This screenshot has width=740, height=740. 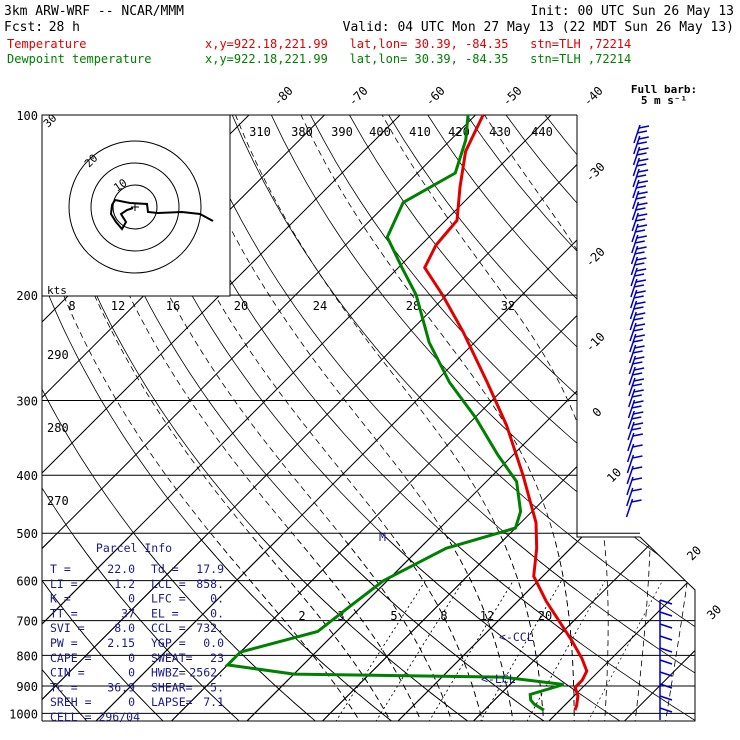 I want to click on pressure-label-500: 500, so click(x=27, y=534).